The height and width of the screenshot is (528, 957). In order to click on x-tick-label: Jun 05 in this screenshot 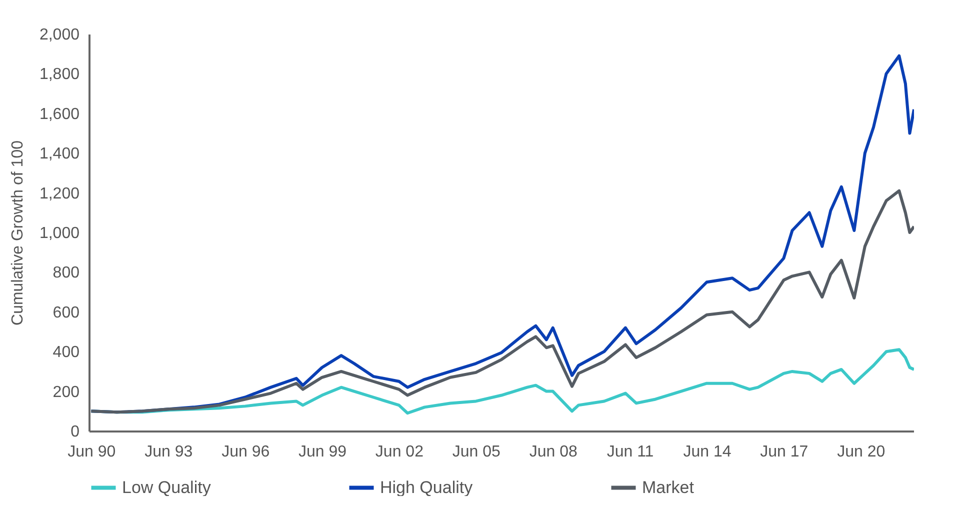, I will do `click(476, 452)`.